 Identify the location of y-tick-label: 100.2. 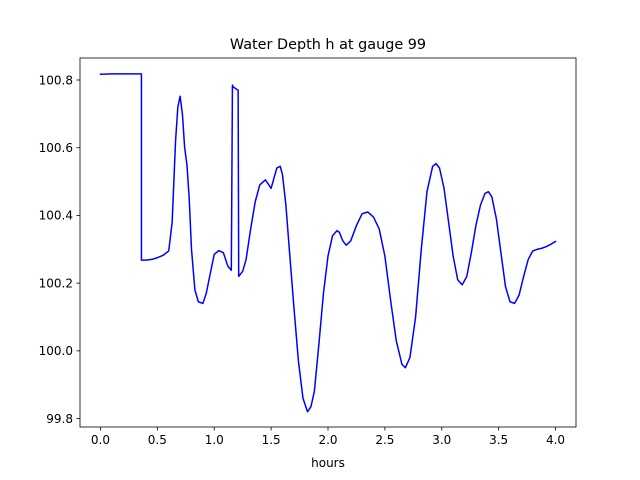
(56, 283).